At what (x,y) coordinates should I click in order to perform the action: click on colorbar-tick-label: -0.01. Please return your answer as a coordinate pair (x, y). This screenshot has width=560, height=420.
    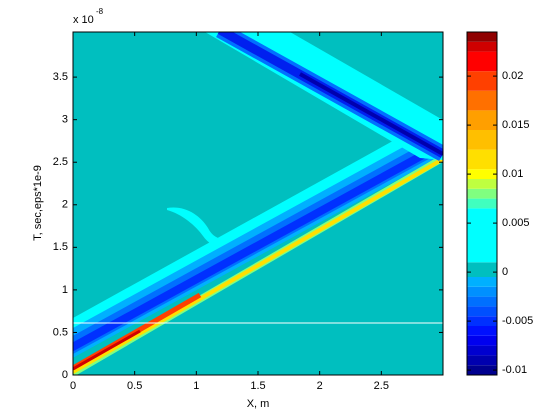
    Looking at the image, I should click on (514, 370).